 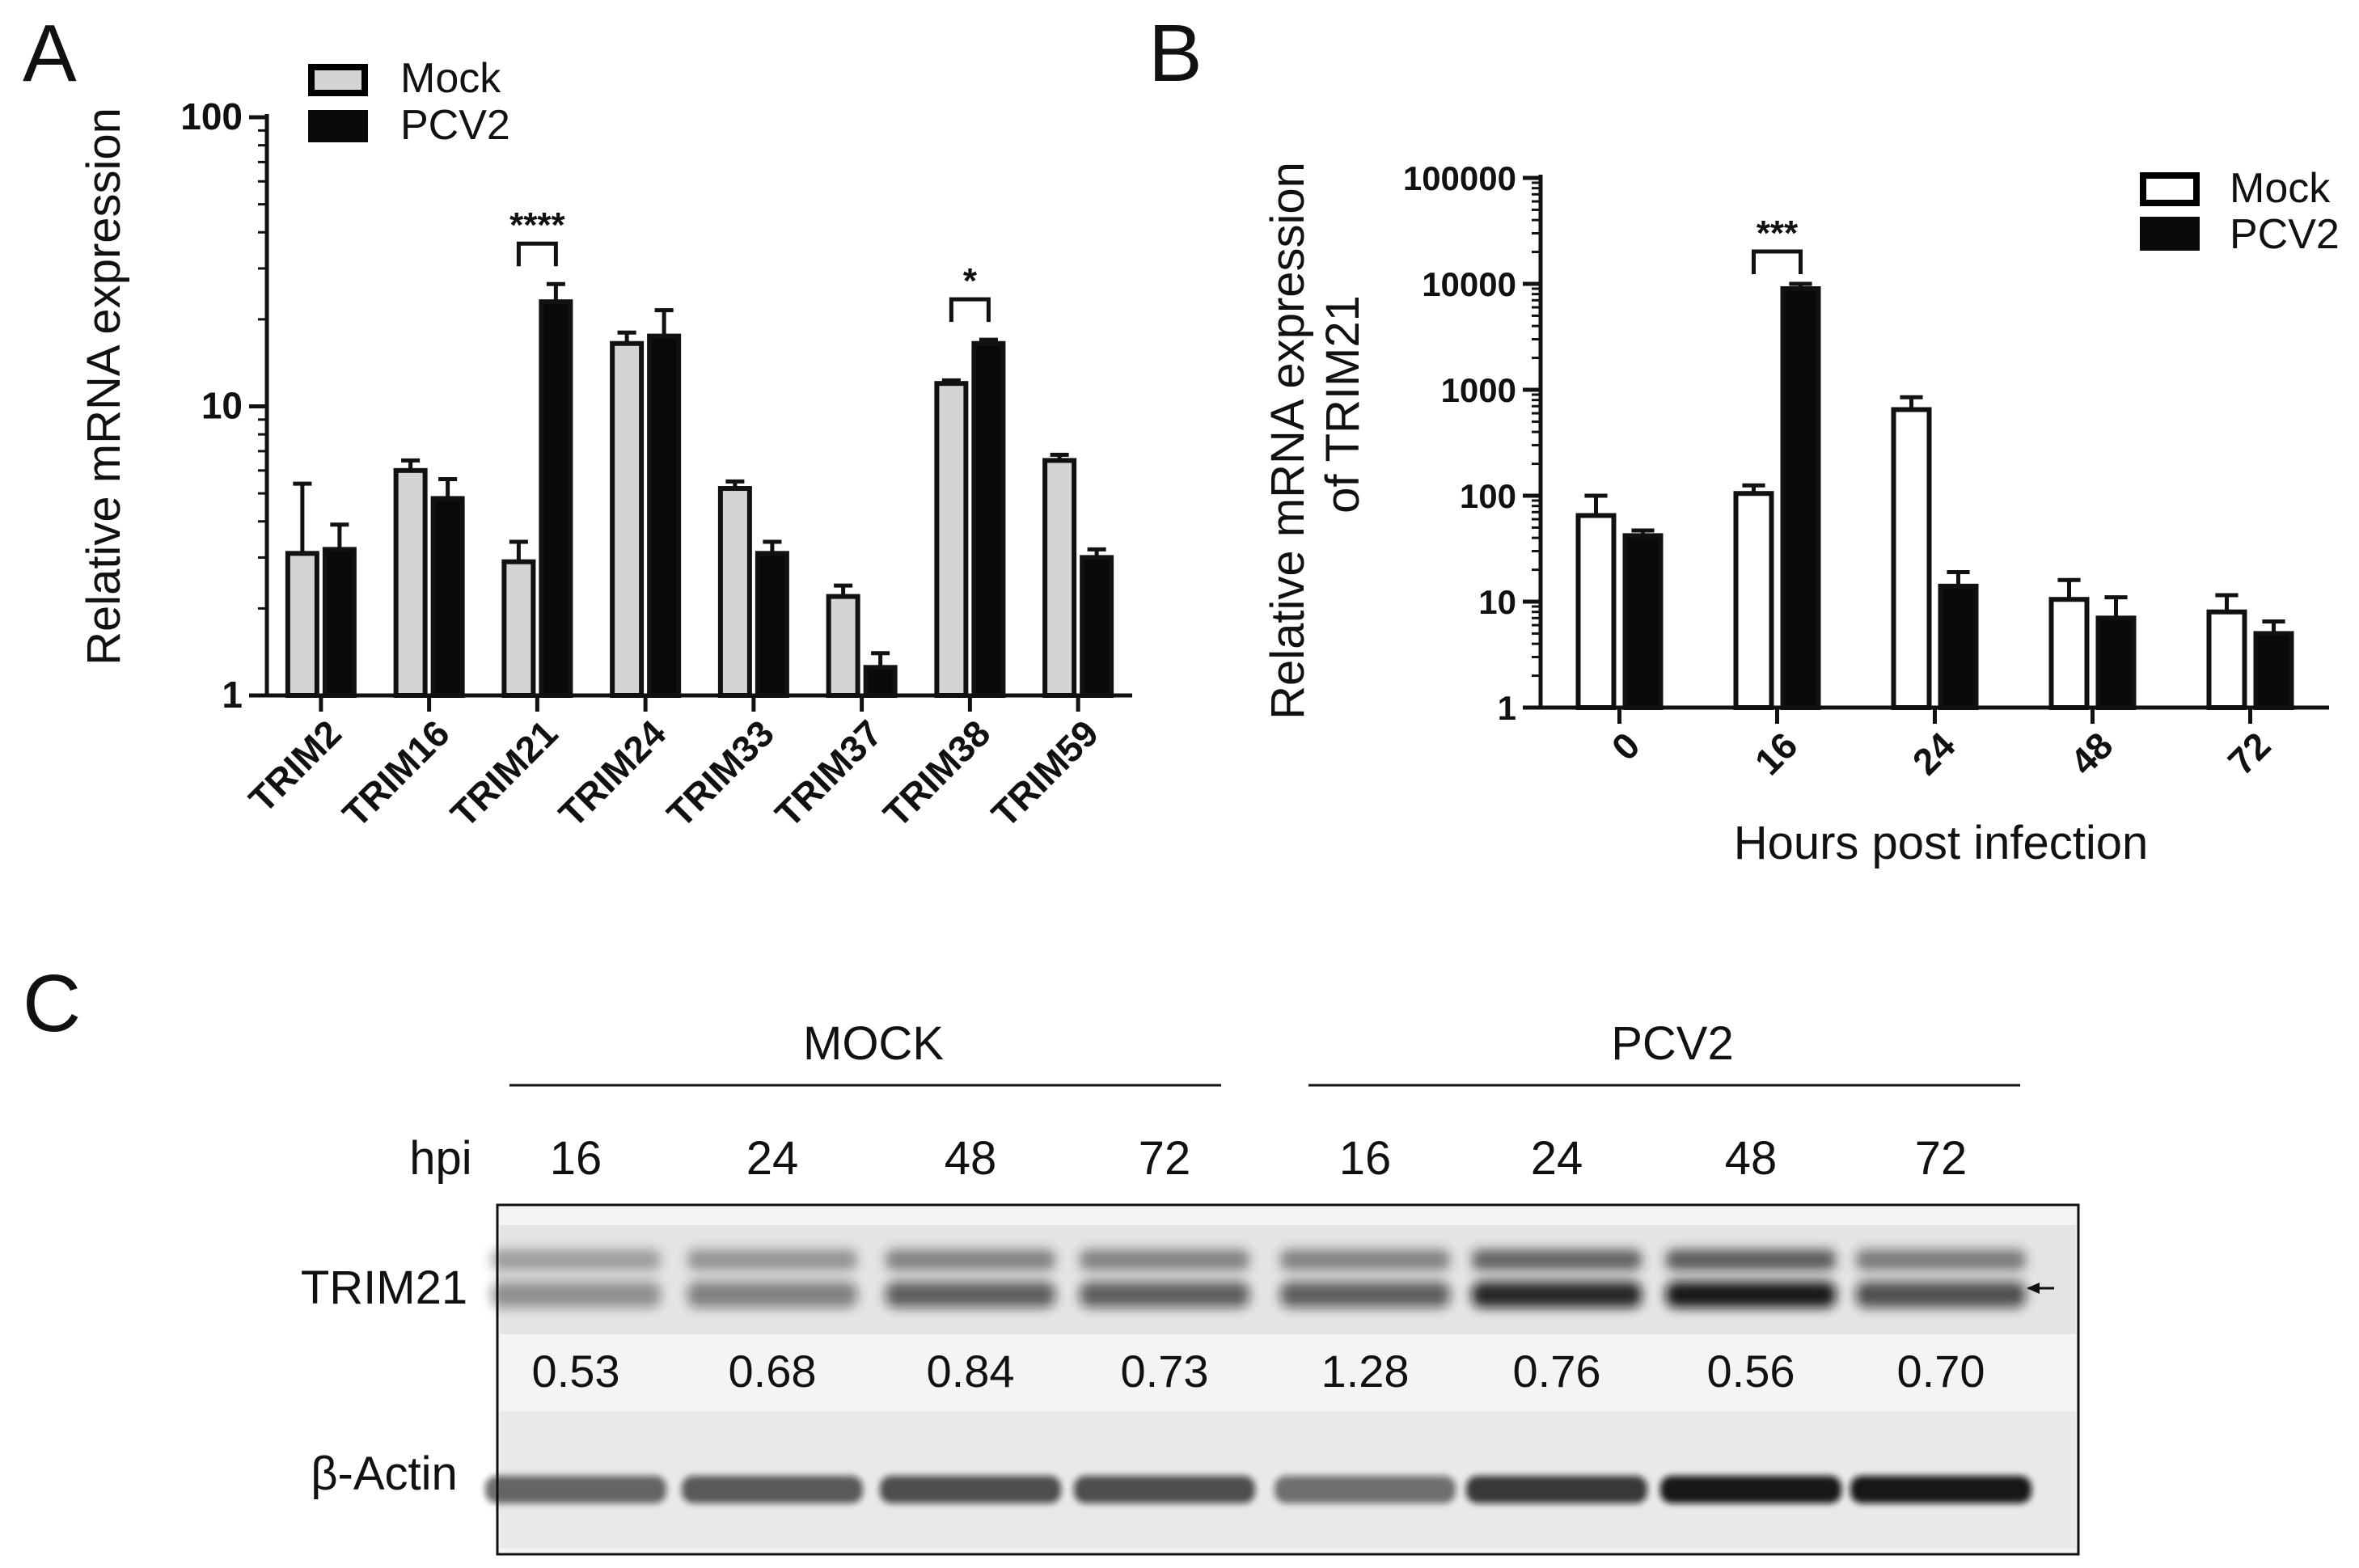 I want to click on panel-a-x-tick-label: TRIM21, so click(x=503, y=773).